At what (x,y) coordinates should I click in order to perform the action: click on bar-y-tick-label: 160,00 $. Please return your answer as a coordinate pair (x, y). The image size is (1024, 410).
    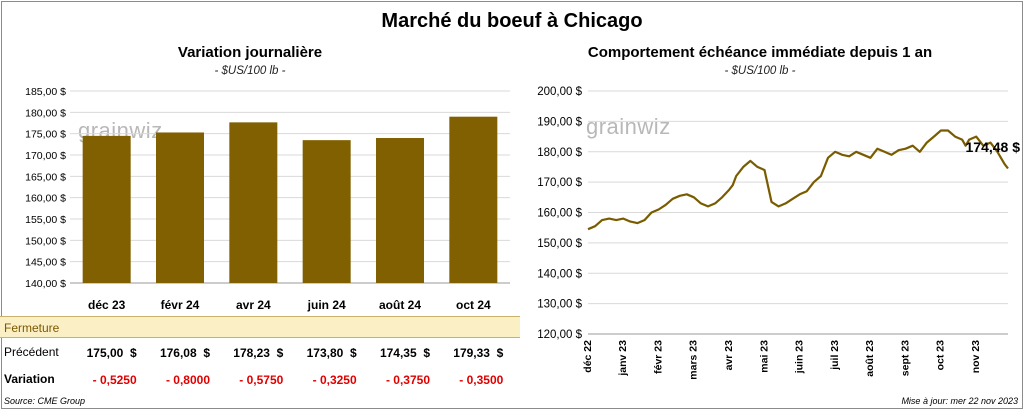
    Looking at the image, I should click on (45, 199).